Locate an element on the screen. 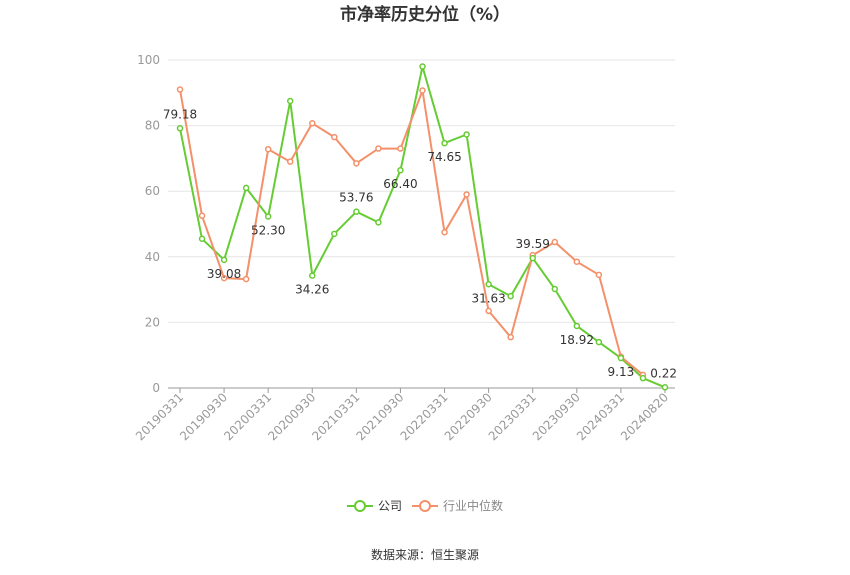 The height and width of the screenshot is (575, 850). company-data-label: 79.18 is located at coordinates (180, 114).